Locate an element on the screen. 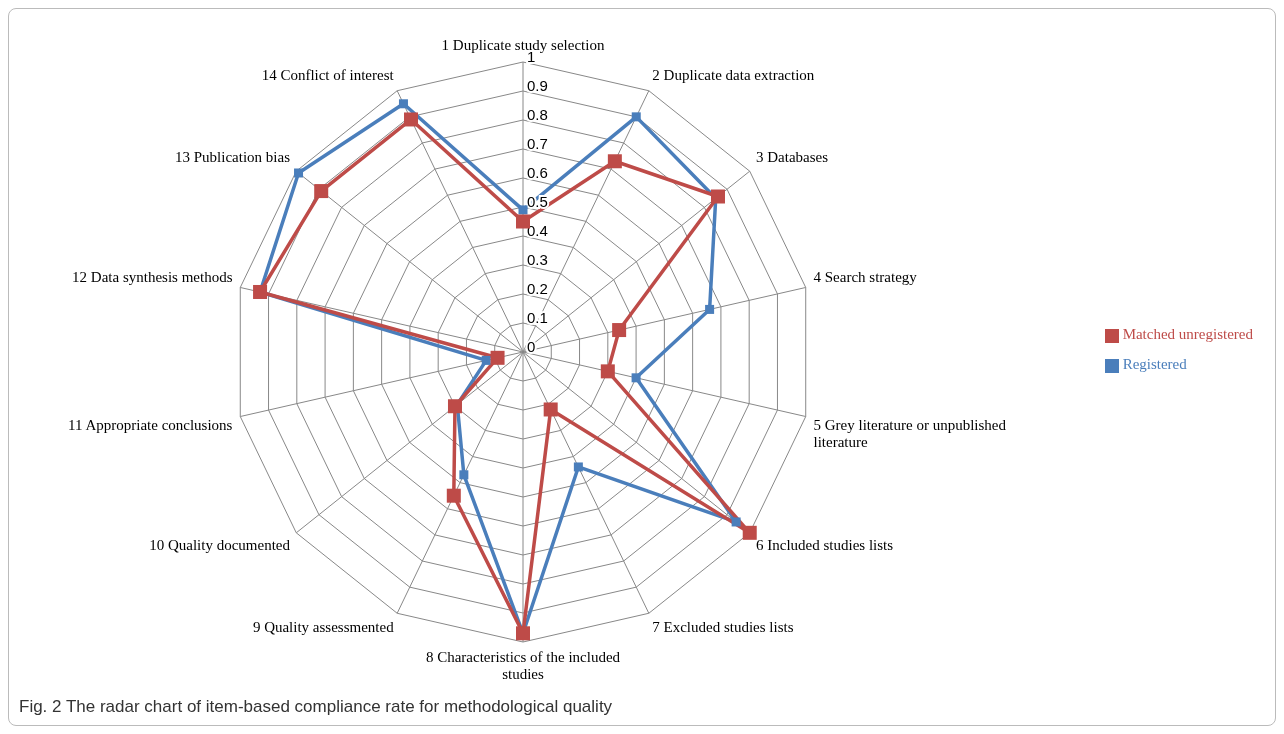 This screenshot has width=1284, height=734. spoke-label: 13 Publication bias is located at coordinates (233, 157).